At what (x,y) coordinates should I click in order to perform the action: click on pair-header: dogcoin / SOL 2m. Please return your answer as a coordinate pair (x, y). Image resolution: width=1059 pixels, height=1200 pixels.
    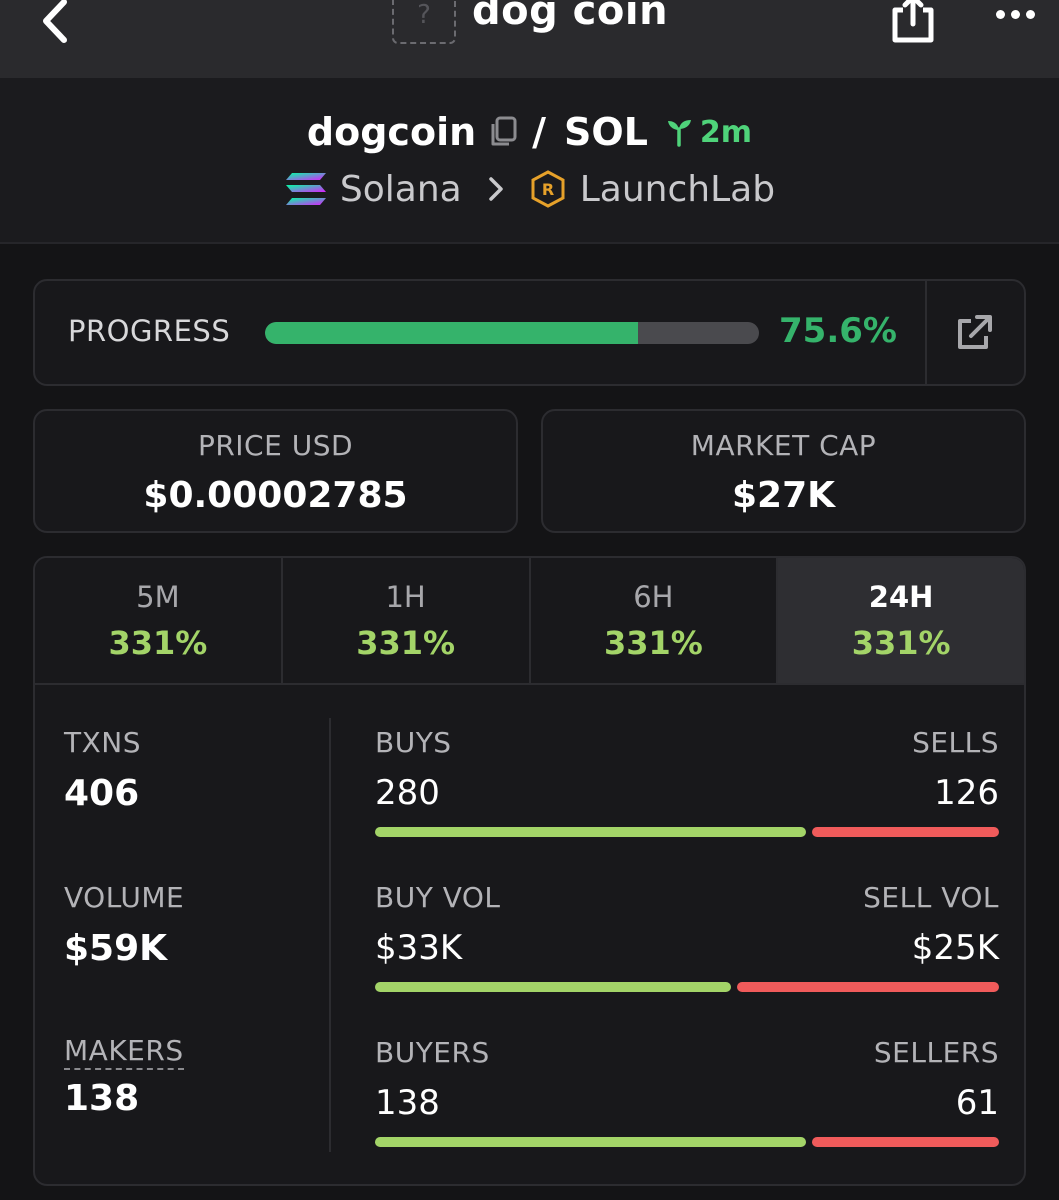
    Looking at the image, I should click on (529, 161).